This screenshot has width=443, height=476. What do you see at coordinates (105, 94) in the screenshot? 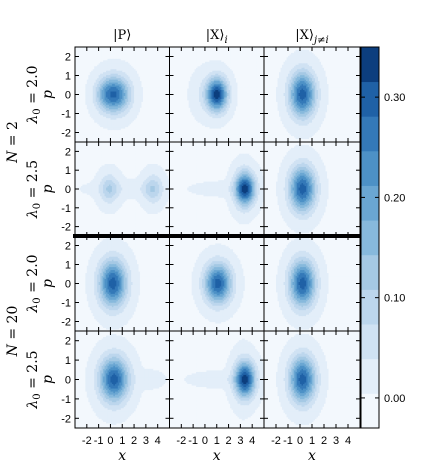
I see `panel-0-0: -2 -1 0 1 2 p` at bounding box center [105, 94].